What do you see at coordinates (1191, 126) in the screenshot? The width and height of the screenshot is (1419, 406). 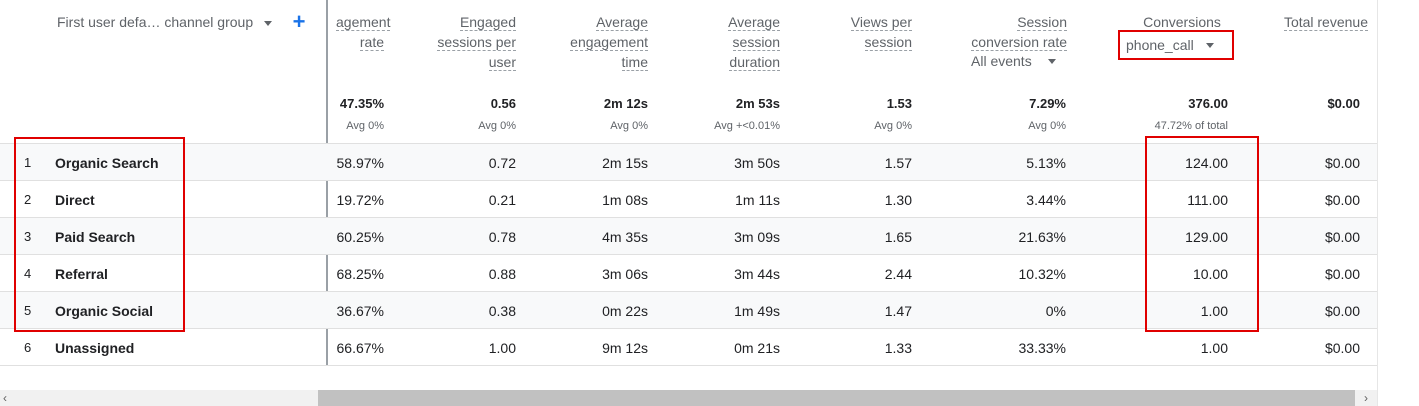 I see `total-comparison: 47.72% of total` at bounding box center [1191, 126].